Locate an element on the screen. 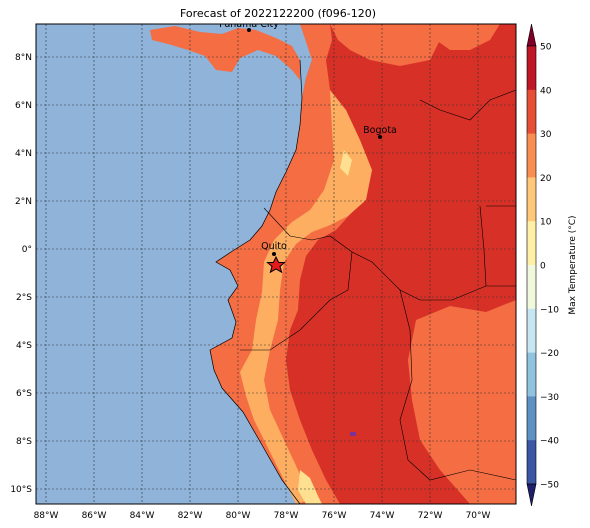 The height and width of the screenshot is (528, 590). lat-tick: 2°S is located at coordinates (24, 298).